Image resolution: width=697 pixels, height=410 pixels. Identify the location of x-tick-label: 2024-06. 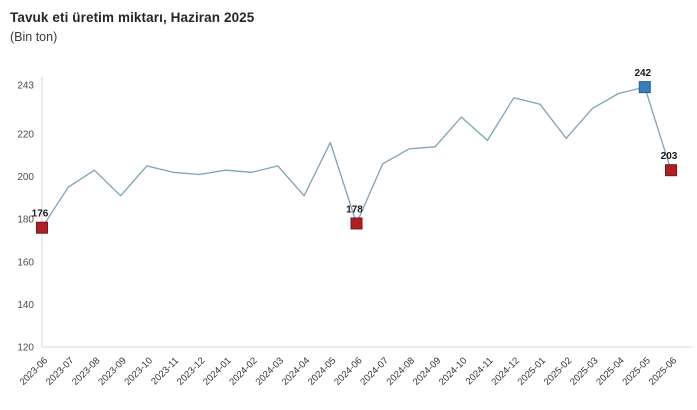
(348, 371).